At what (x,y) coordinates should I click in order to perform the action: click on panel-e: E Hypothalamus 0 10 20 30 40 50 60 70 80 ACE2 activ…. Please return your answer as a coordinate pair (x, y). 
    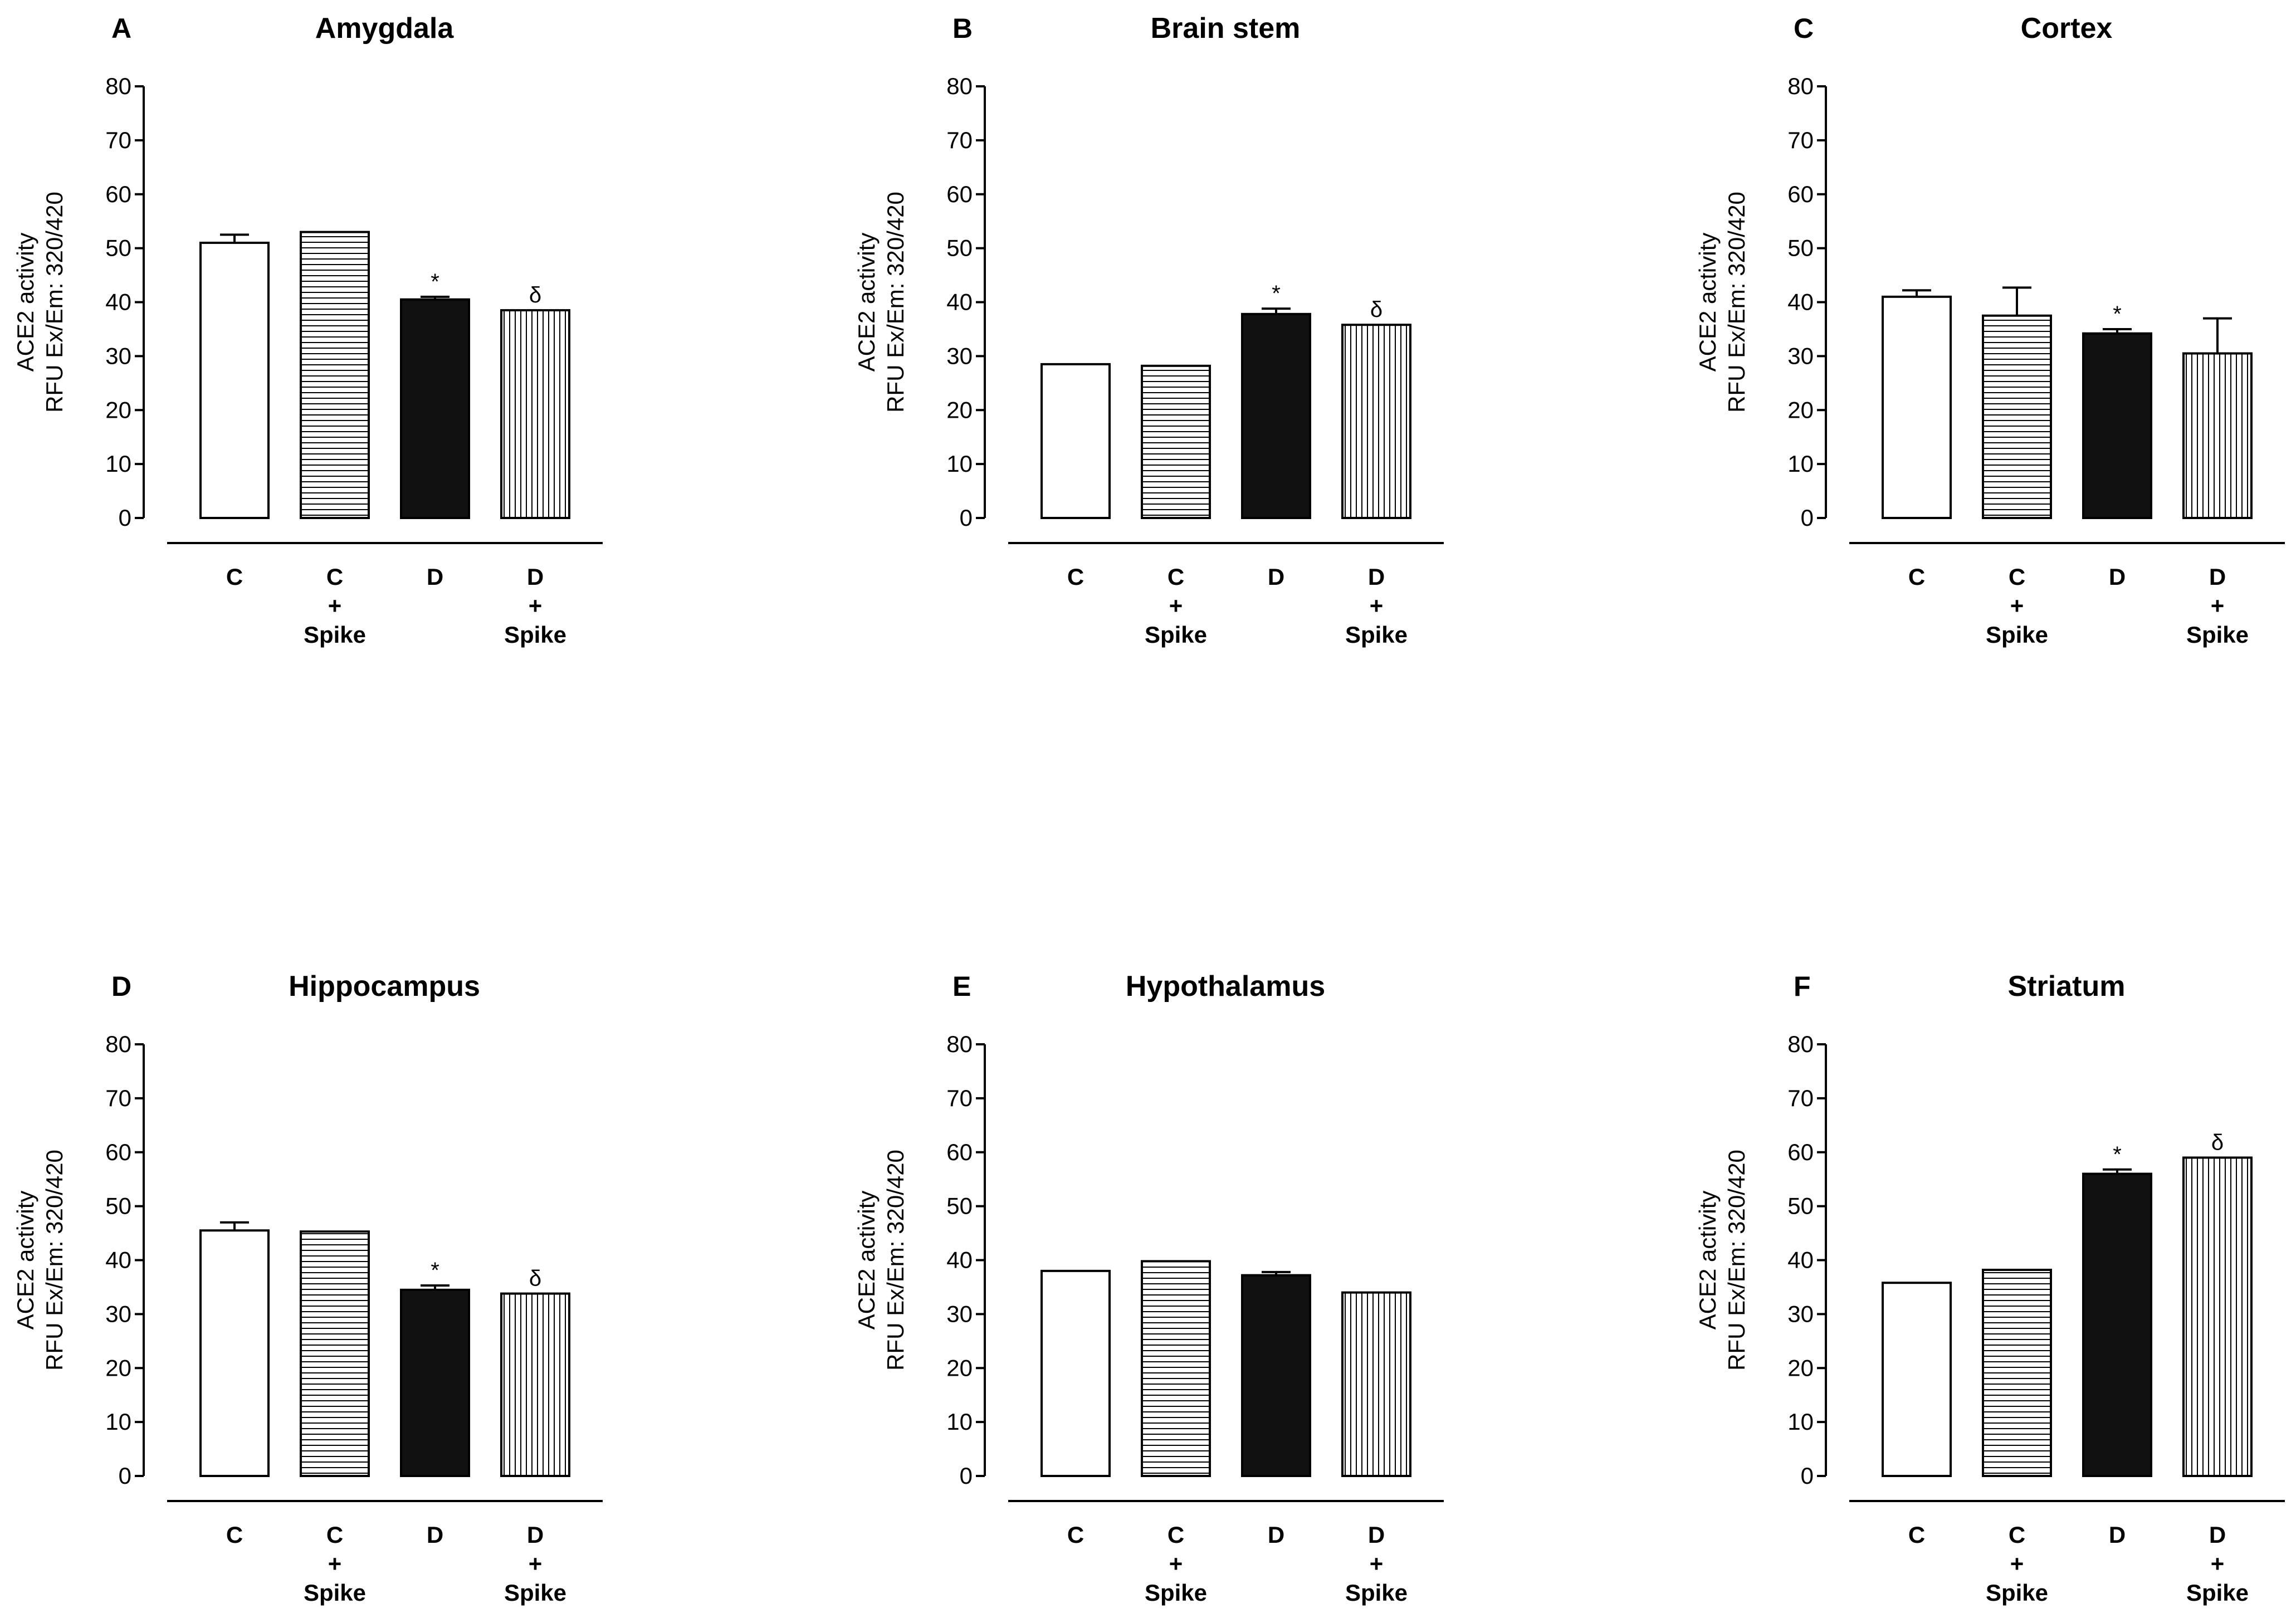
    Looking at the image, I should click on (1148, 1288).